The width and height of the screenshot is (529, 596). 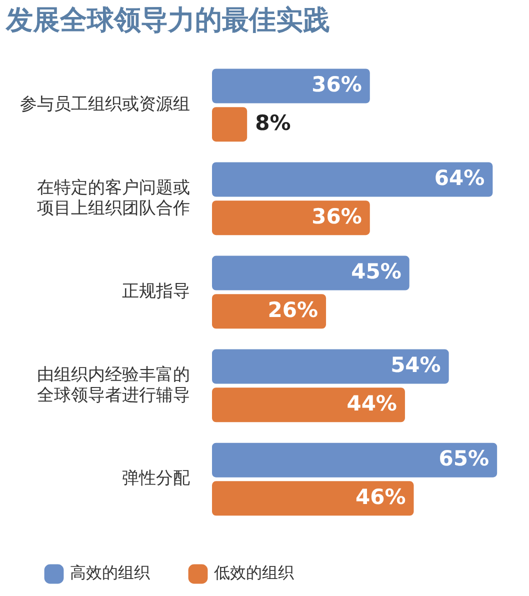 What do you see at coordinates (105, 104) in the screenshot?
I see `y-tick-label: 参与员工组织或资源组` at bounding box center [105, 104].